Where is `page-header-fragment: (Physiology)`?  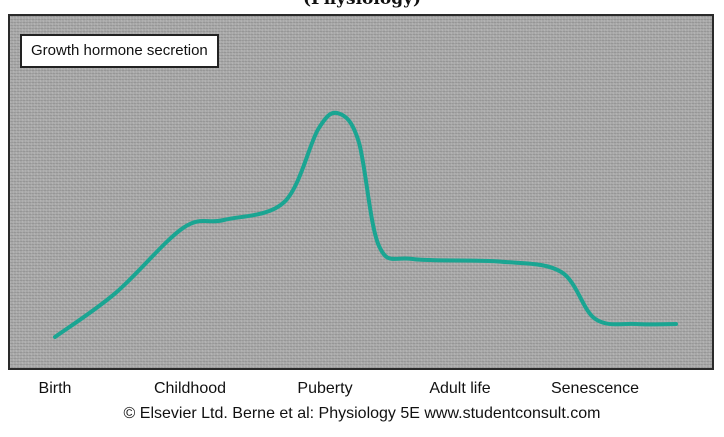 page-header-fragment: (Physiology) is located at coordinates (362, 5).